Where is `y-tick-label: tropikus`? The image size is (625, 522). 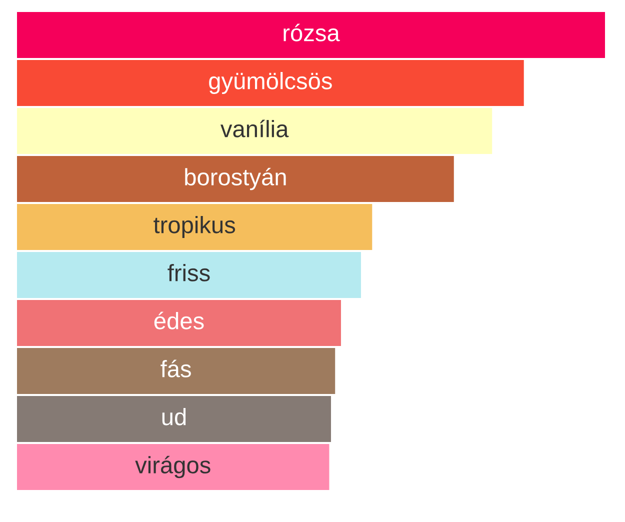 y-tick-label: tropikus is located at coordinates (195, 227).